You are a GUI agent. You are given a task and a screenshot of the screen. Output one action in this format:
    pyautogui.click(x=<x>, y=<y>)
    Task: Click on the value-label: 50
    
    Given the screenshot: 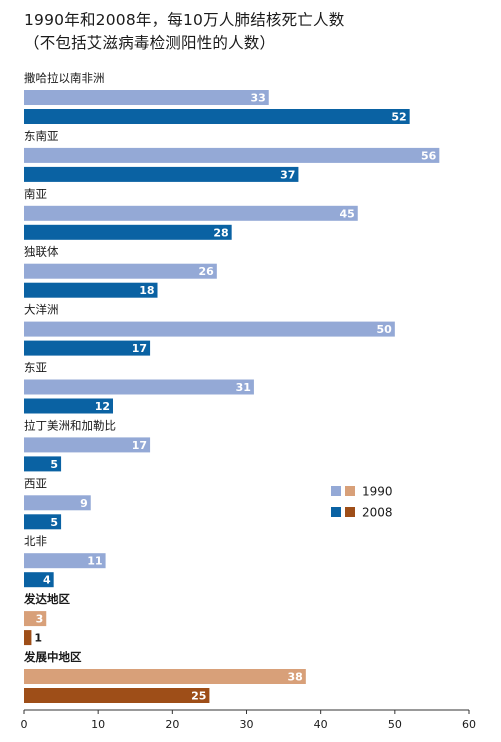 What is the action you would take?
    pyautogui.click(x=385, y=329)
    